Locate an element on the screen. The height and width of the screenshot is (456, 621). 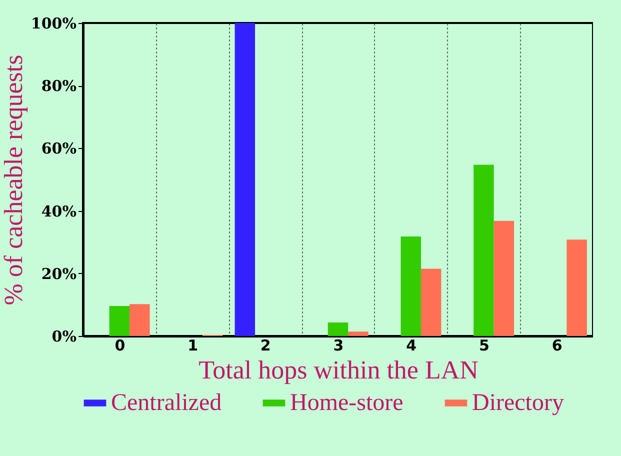
x-tick-label: 3 is located at coordinates (338, 345).